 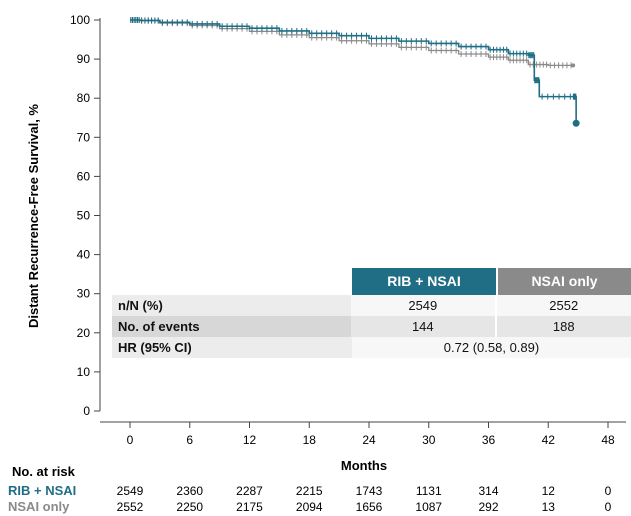 I want to click on y-tick-label: 40, so click(x=84, y=255).